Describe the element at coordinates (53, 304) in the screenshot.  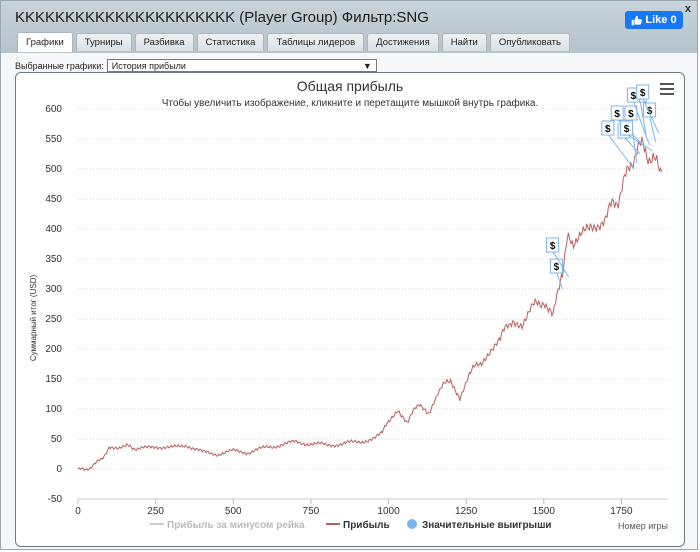
I see `y-axis-ticks: -50 0 50 100 150 200 250 300 350 400 450 500 550 600` at that location.